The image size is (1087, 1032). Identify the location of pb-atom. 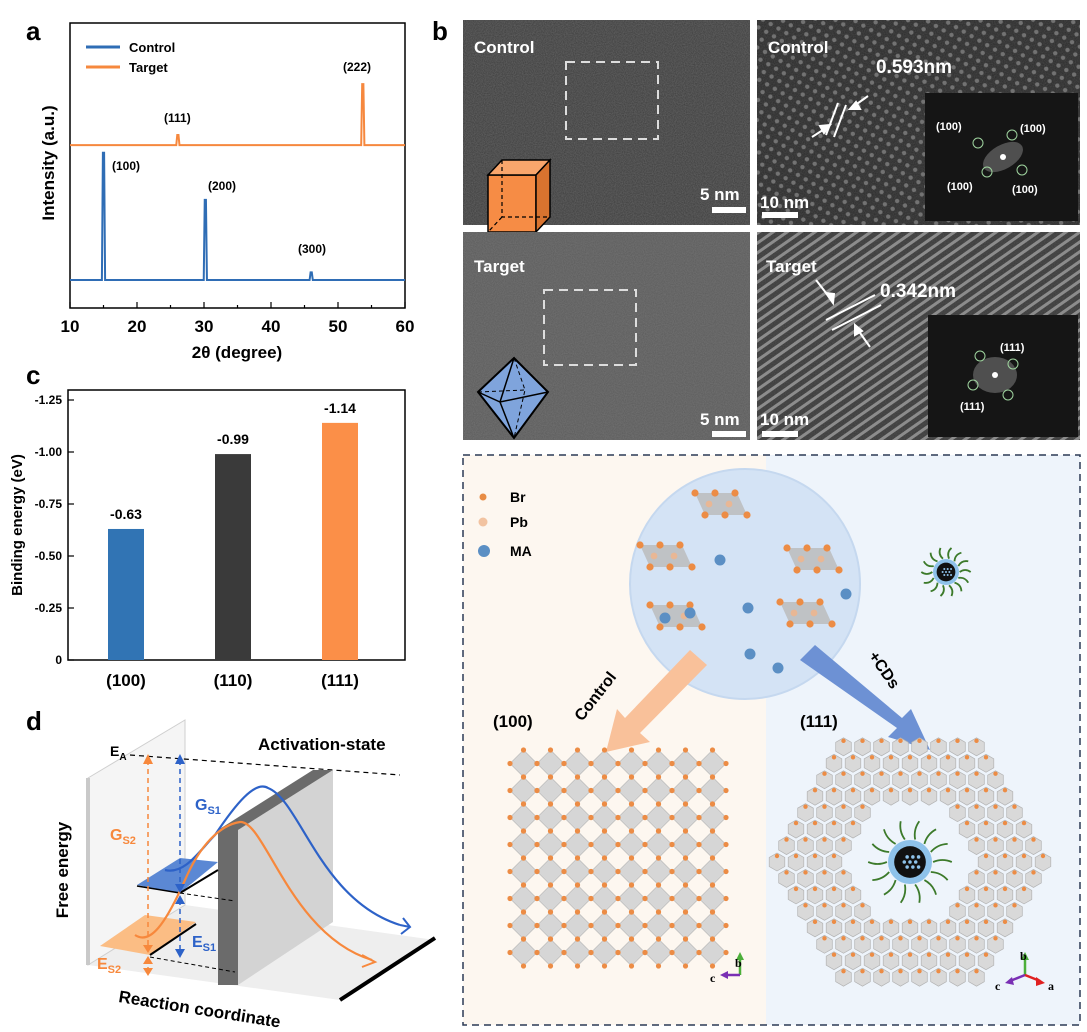
(729, 504).